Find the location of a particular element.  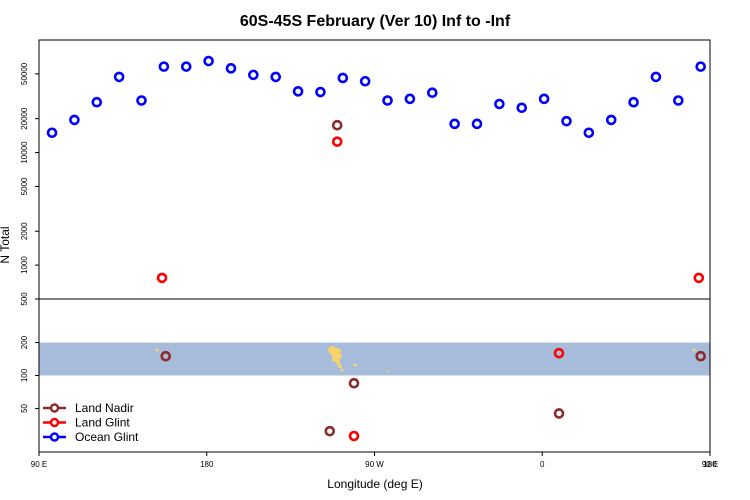

chart-title: 60S-45S February (Ver 10) Inf to -Inf is located at coordinates (375, 21).